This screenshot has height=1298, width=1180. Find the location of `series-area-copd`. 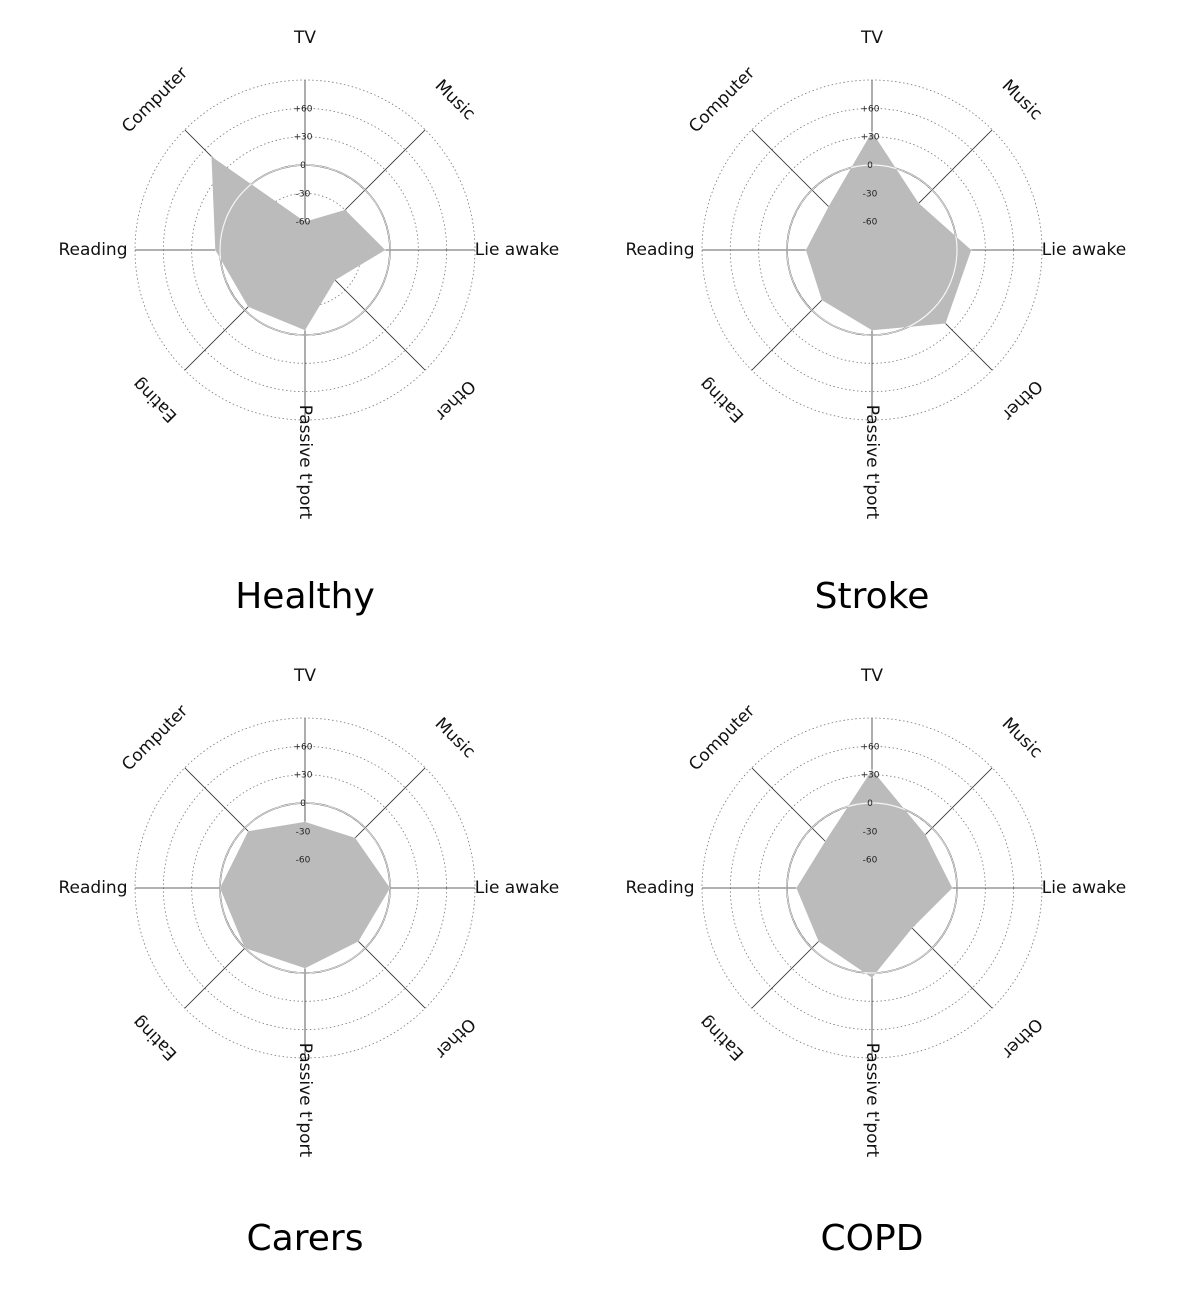

series-area-copd is located at coordinates (874, 873).